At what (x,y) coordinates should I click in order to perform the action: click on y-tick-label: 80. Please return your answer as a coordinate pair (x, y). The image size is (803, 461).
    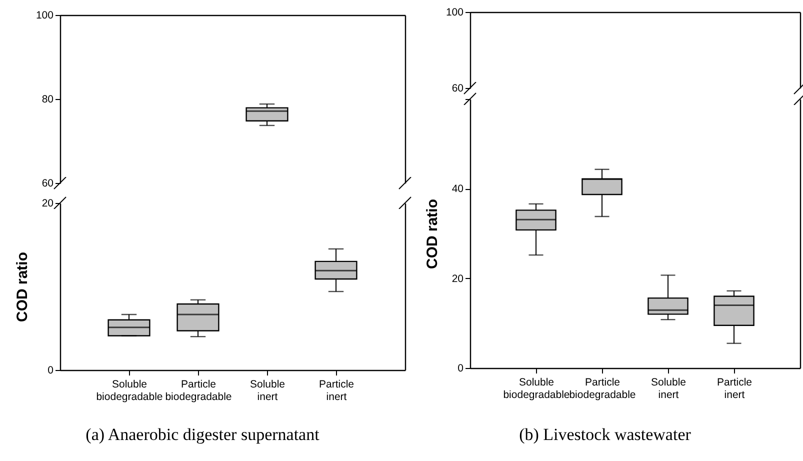
    Looking at the image, I should click on (48, 100).